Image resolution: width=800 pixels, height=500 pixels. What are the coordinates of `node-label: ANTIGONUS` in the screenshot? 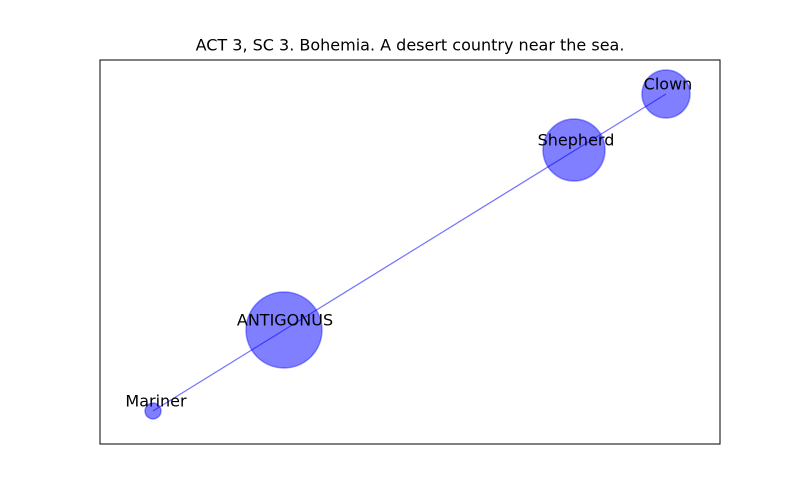 It's located at (285, 320).